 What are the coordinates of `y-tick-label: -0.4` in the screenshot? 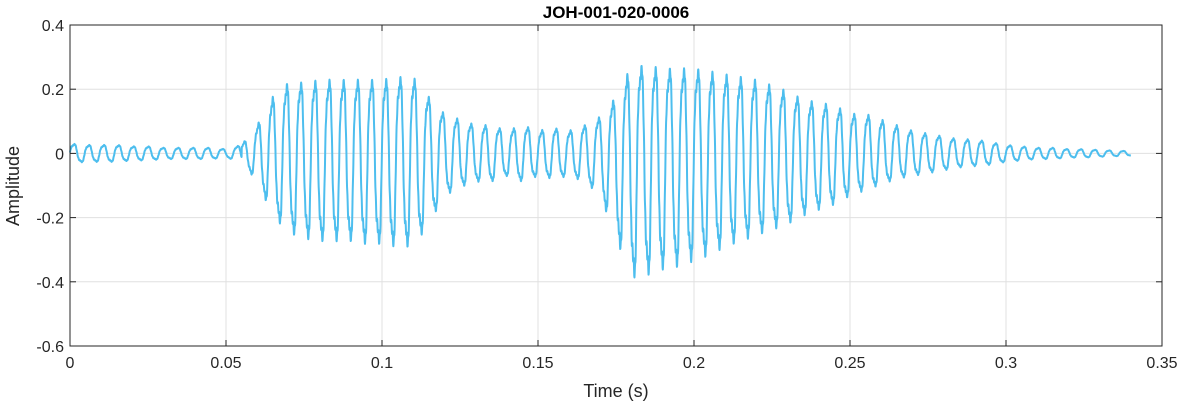 It's located at (50, 283).